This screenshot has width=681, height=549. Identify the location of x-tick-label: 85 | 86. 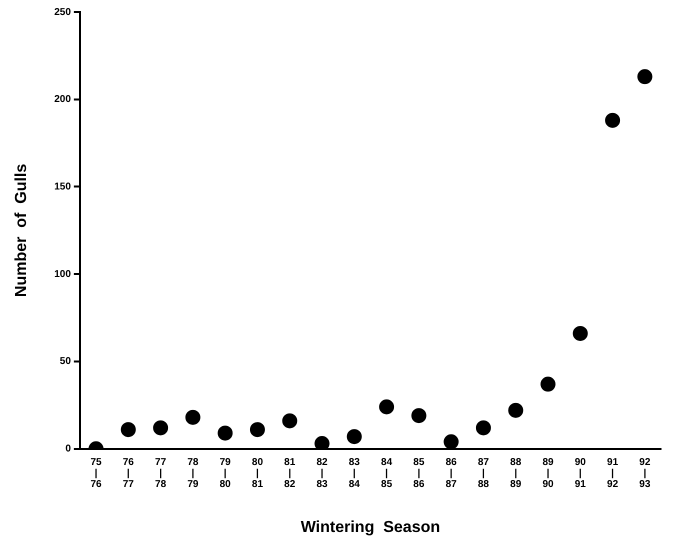
(419, 473).